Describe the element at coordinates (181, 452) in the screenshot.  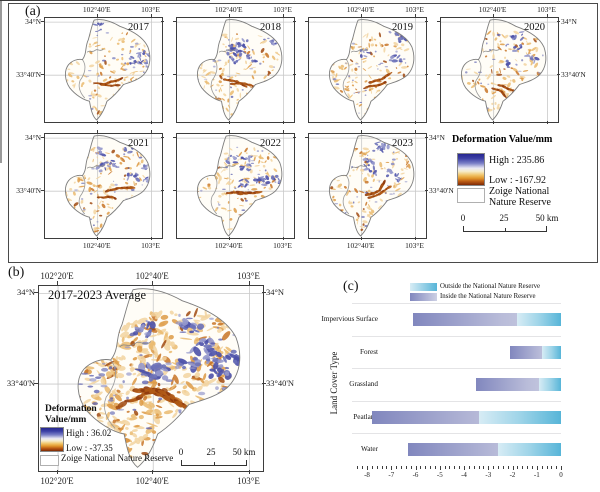
I see `b-scalebar-0: 0` at that location.